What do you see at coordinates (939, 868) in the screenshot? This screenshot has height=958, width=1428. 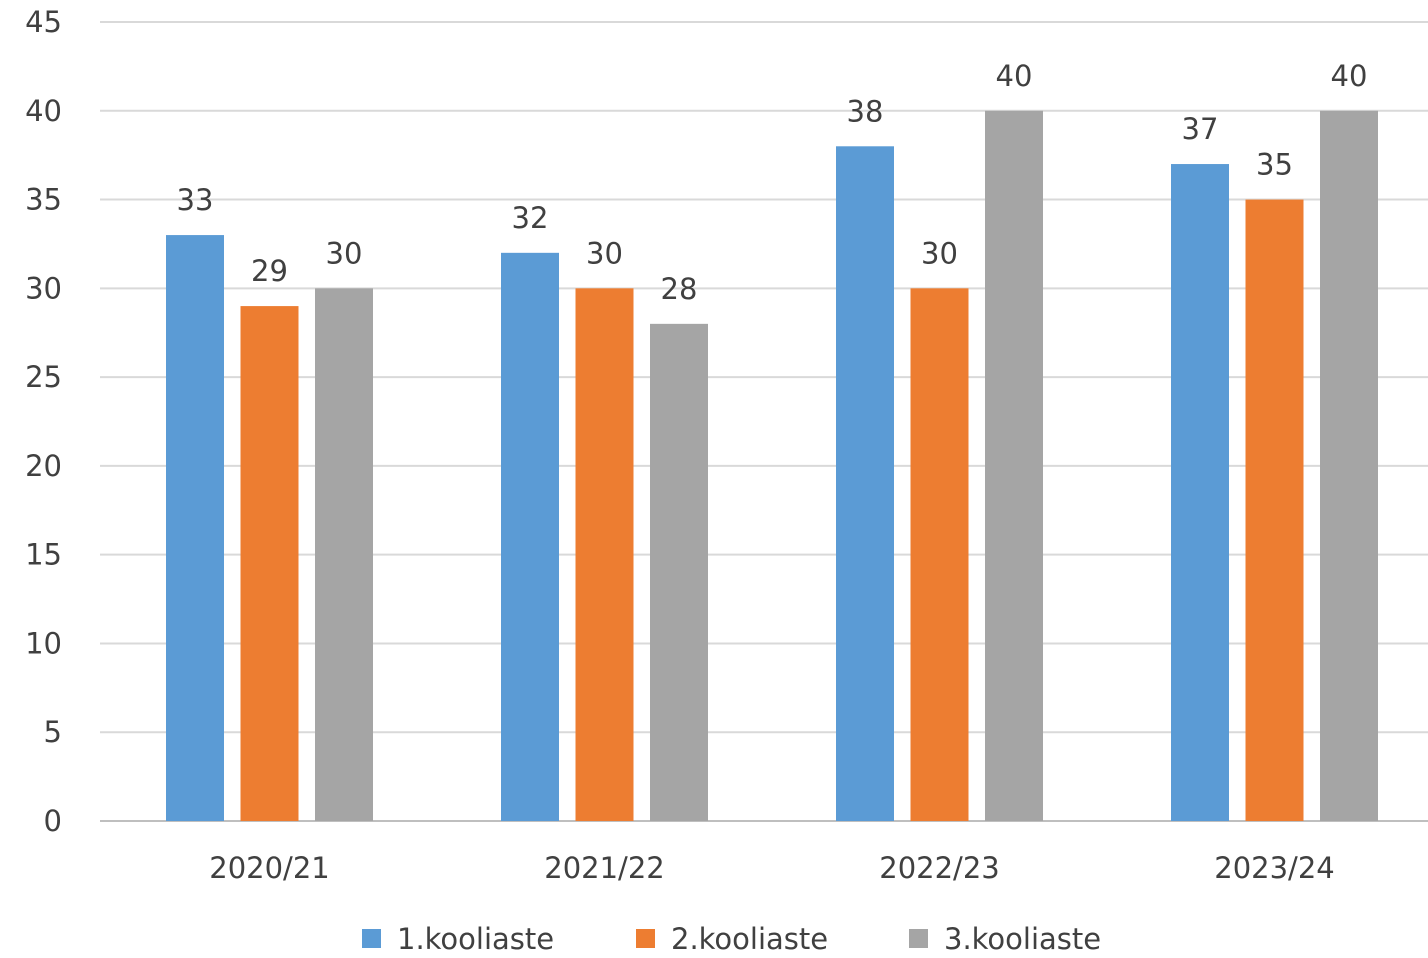 I see `x-tick-label: 2022/23` at bounding box center [939, 868].